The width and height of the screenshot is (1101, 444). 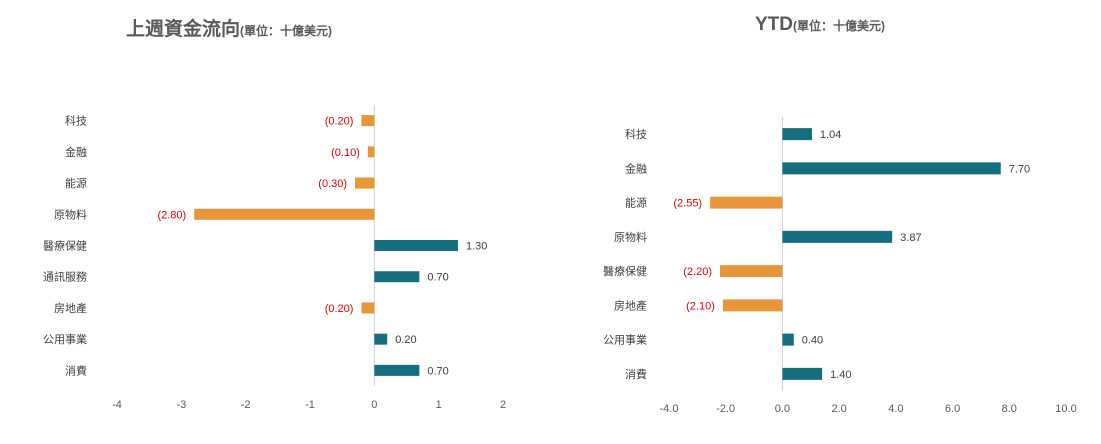 What do you see at coordinates (812, 341) in the screenshot?
I see `data-label: 0.40` at bounding box center [812, 341].